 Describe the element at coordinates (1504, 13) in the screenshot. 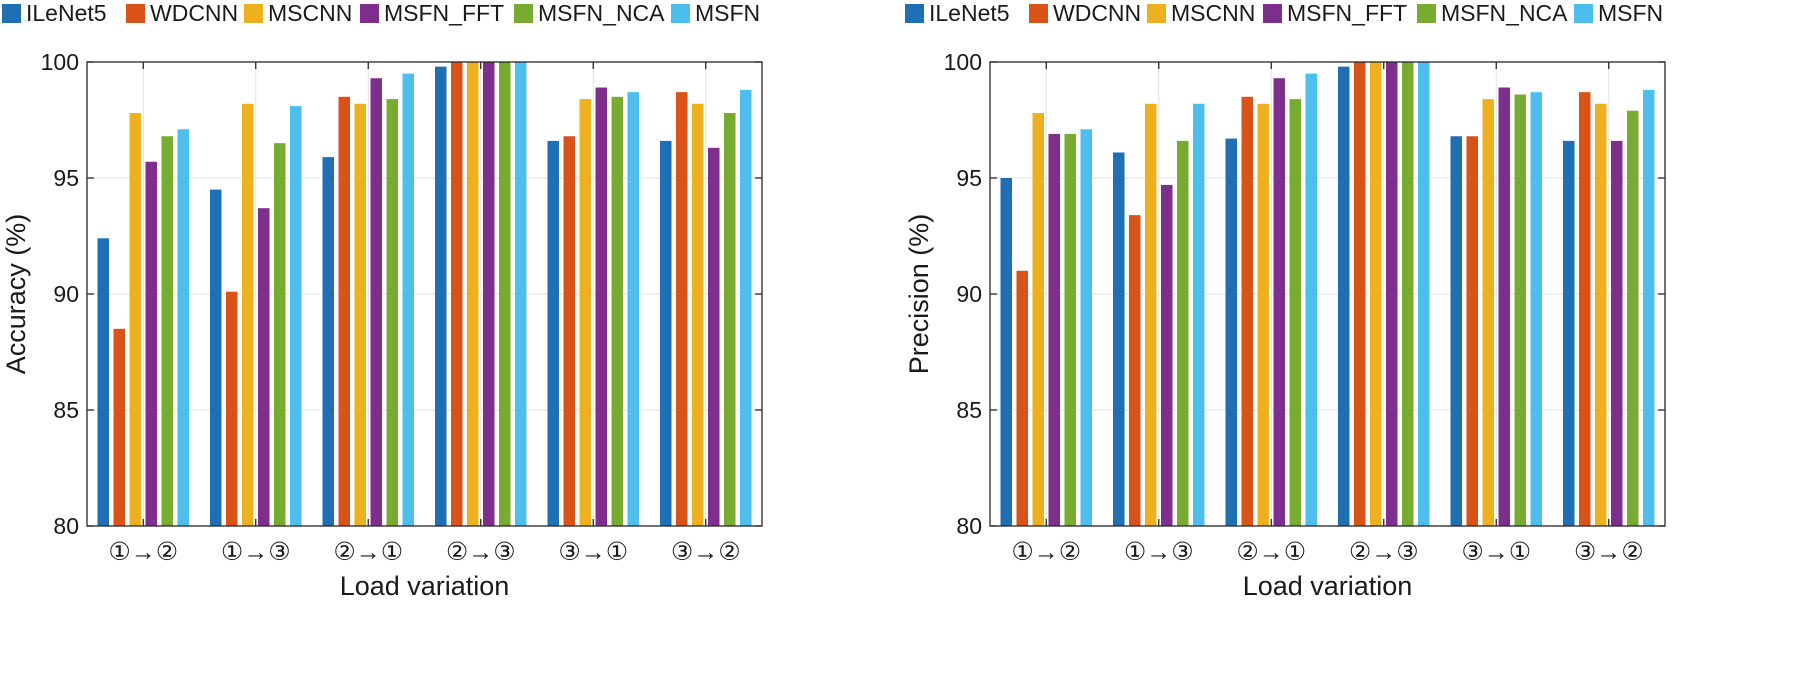

I see `legend-label-msfn-nca: MSFN_NCA` at that location.